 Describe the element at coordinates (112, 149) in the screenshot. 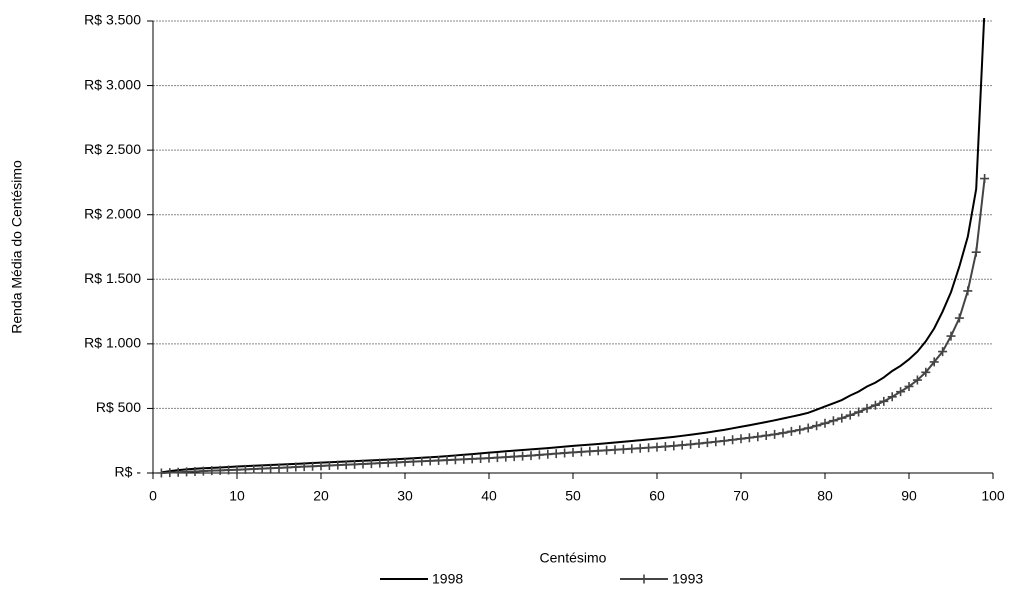

I see `y-tick-label: R$ 2.500` at that location.